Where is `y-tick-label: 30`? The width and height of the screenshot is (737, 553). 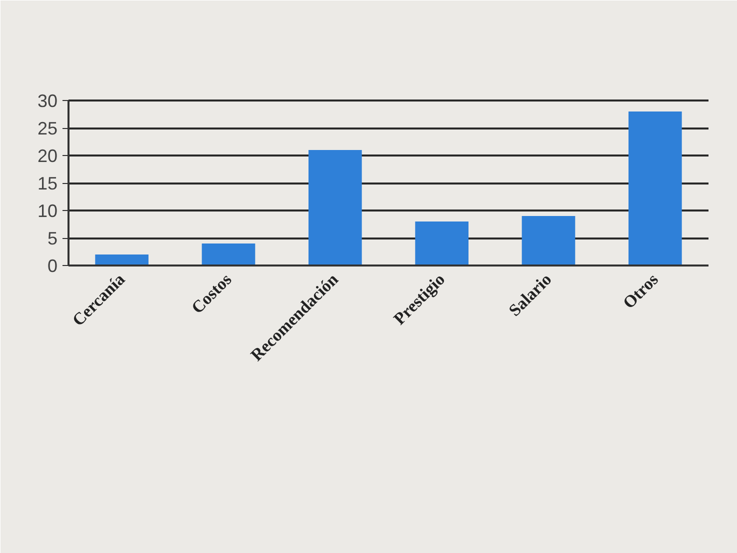
y-tick-label: 30 is located at coordinates (47, 101).